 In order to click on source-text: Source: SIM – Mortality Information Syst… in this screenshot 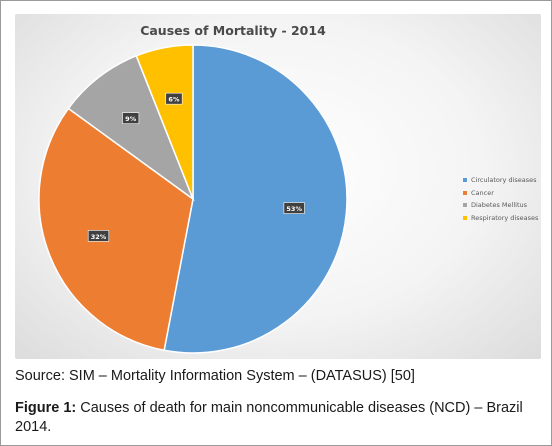, I will do `click(215, 376)`.